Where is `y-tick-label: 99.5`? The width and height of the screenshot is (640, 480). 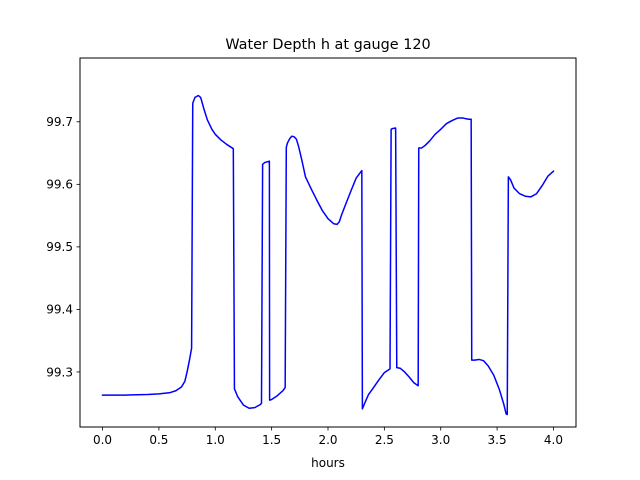 y-tick-label: 99.5 is located at coordinates (59, 247).